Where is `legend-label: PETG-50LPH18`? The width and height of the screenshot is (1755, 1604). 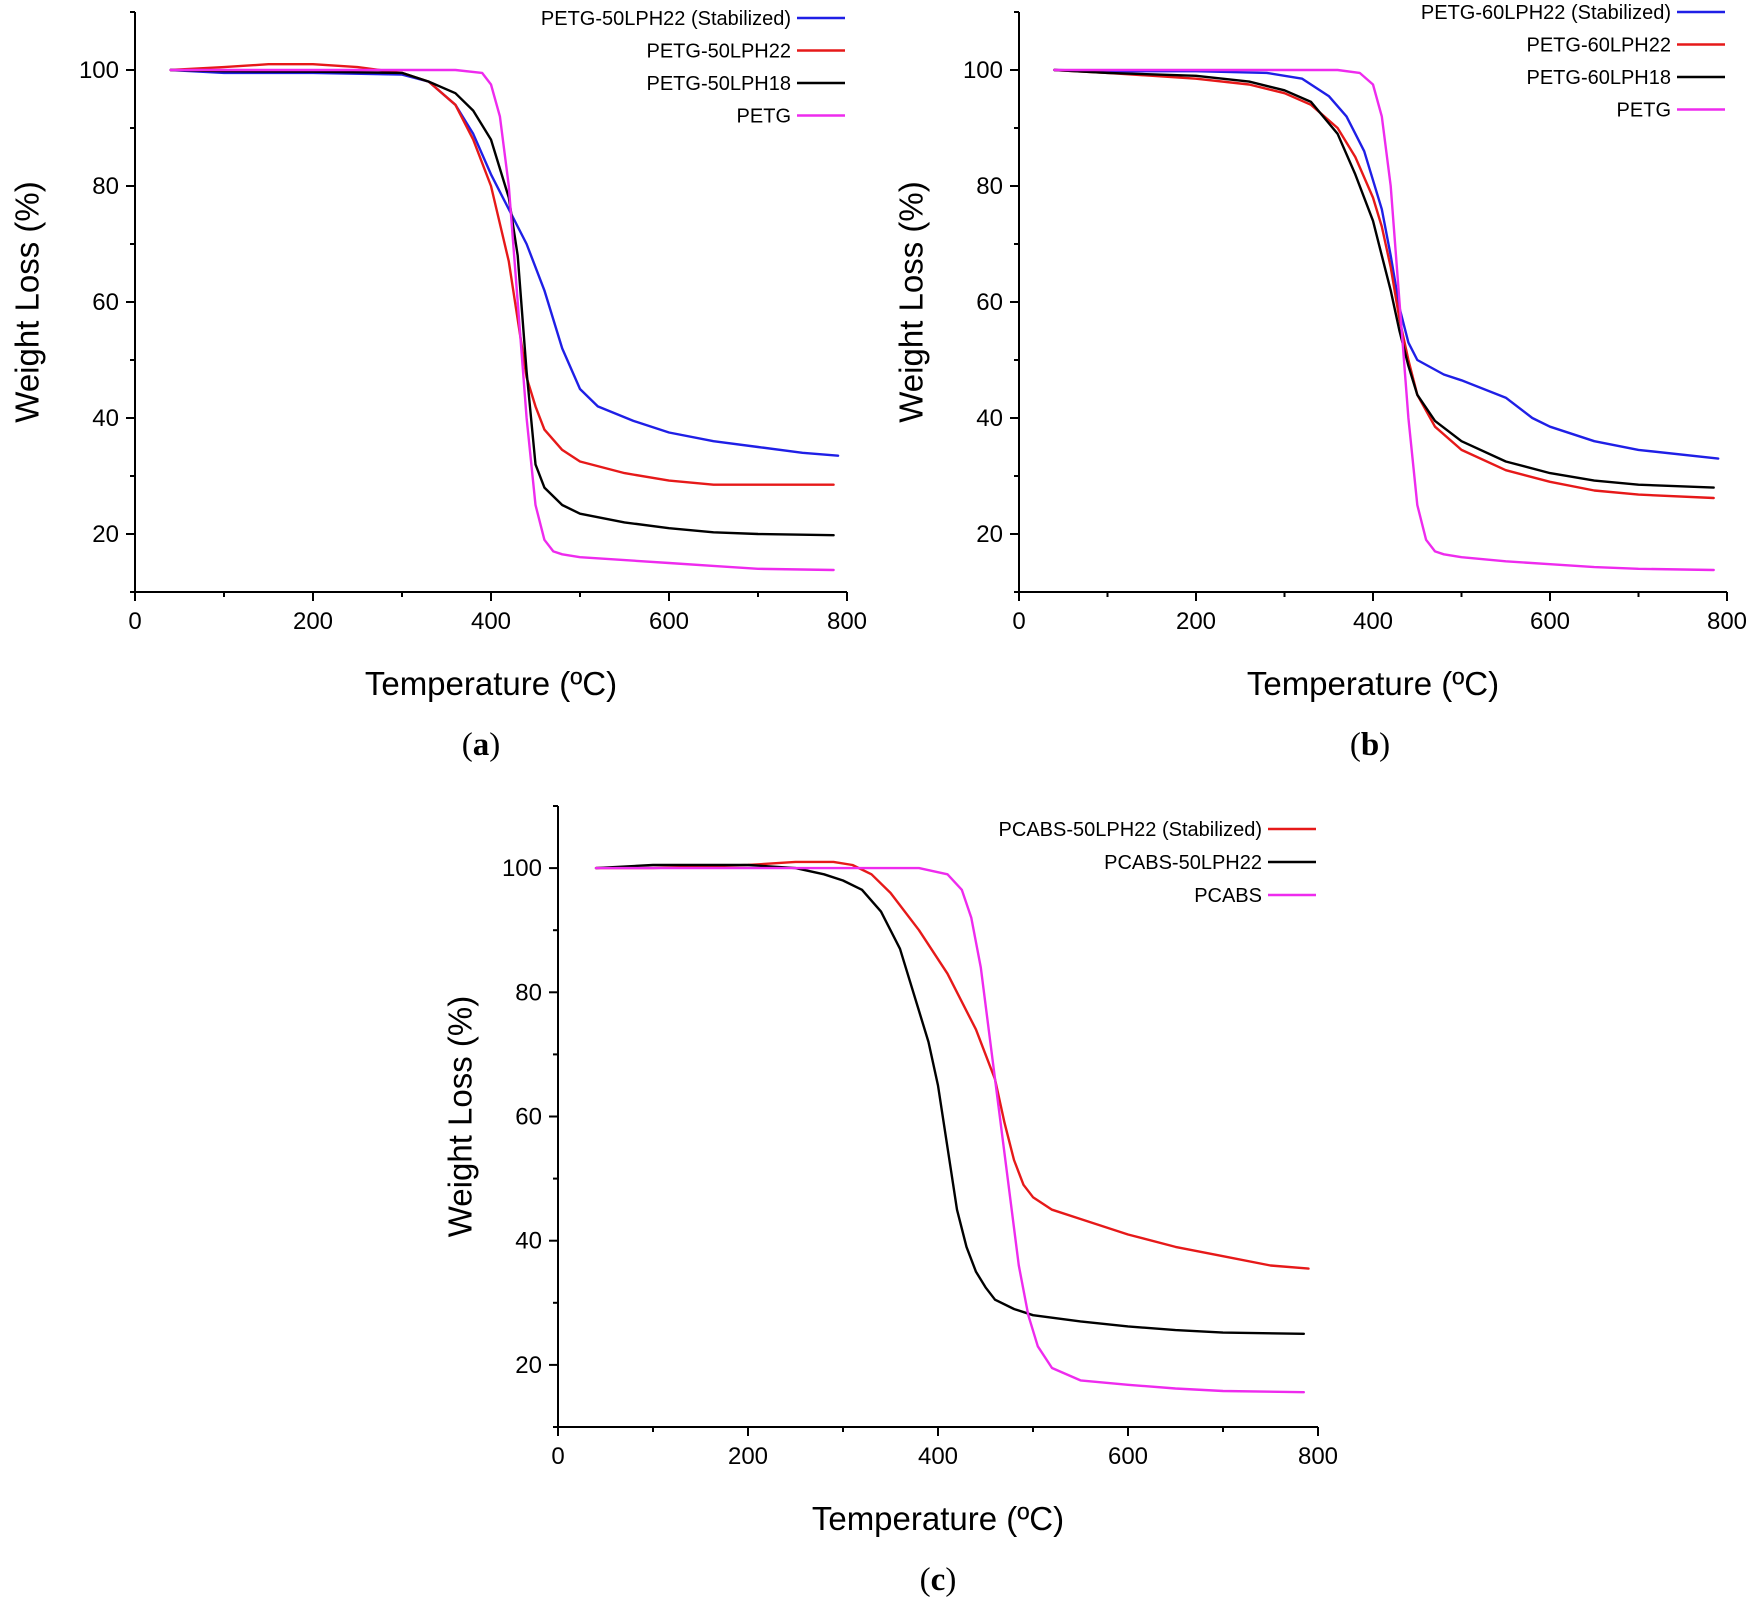 legend-label: PETG-50LPH18 is located at coordinates (718, 84).